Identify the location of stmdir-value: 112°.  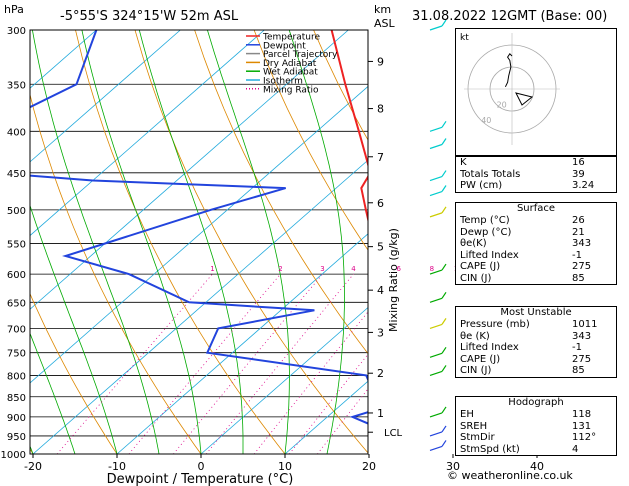
(584, 437).